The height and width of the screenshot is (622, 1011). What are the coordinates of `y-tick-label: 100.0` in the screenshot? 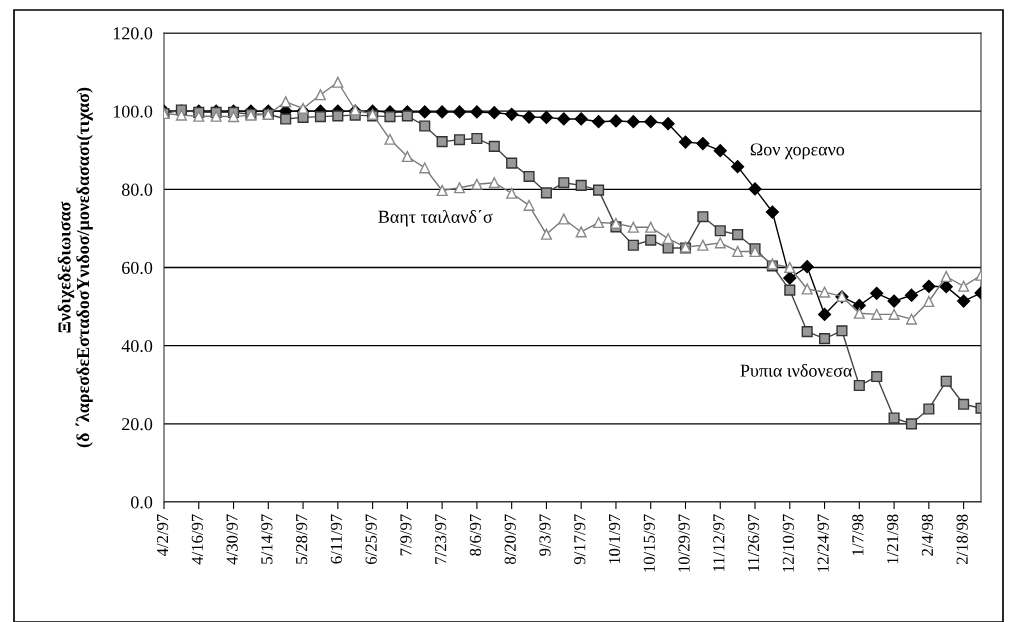 It's located at (133, 111).